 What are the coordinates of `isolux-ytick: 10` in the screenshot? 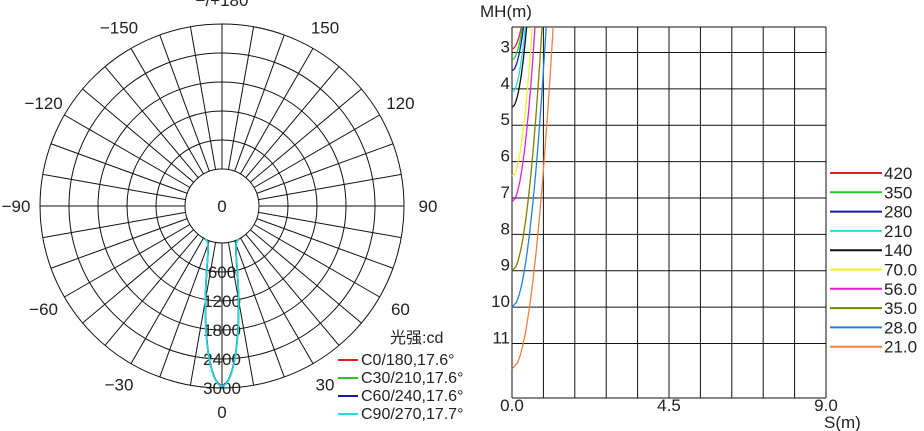 It's located at (500, 301).